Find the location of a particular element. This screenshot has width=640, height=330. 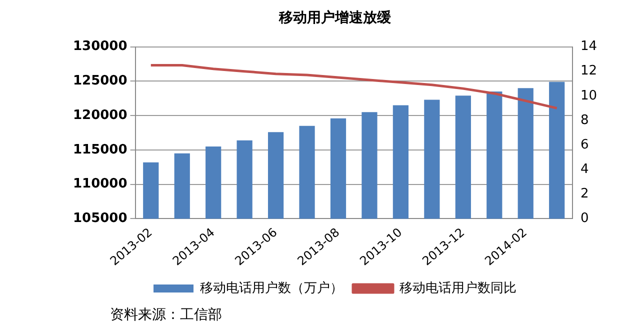

y2-tick-label: 14 is located at coordinates (589, 46).